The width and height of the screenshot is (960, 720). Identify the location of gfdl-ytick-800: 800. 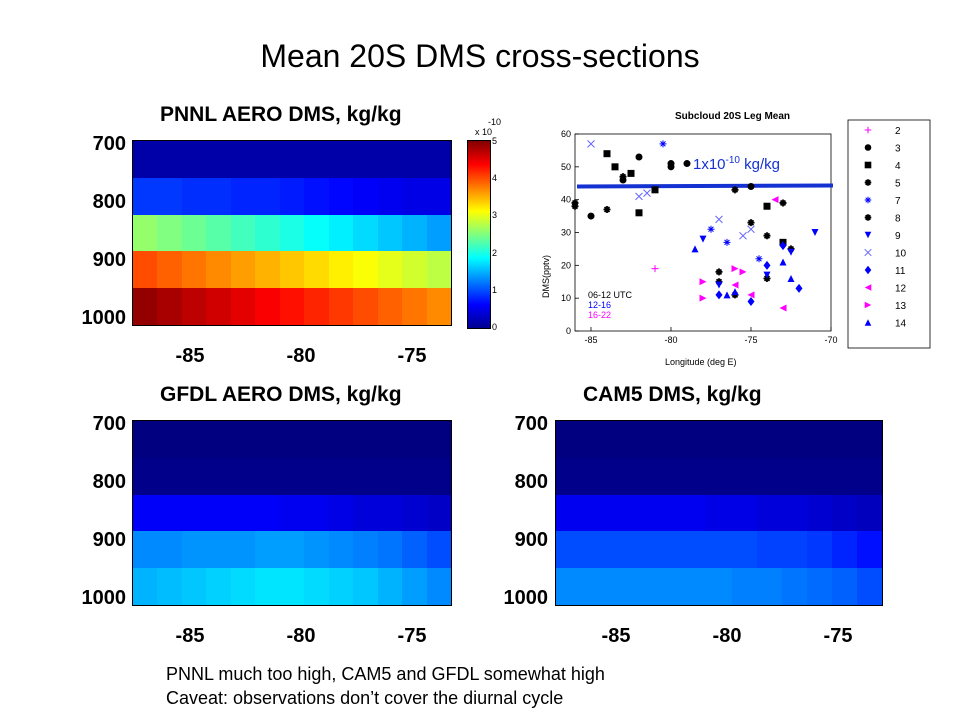
(109, 482).